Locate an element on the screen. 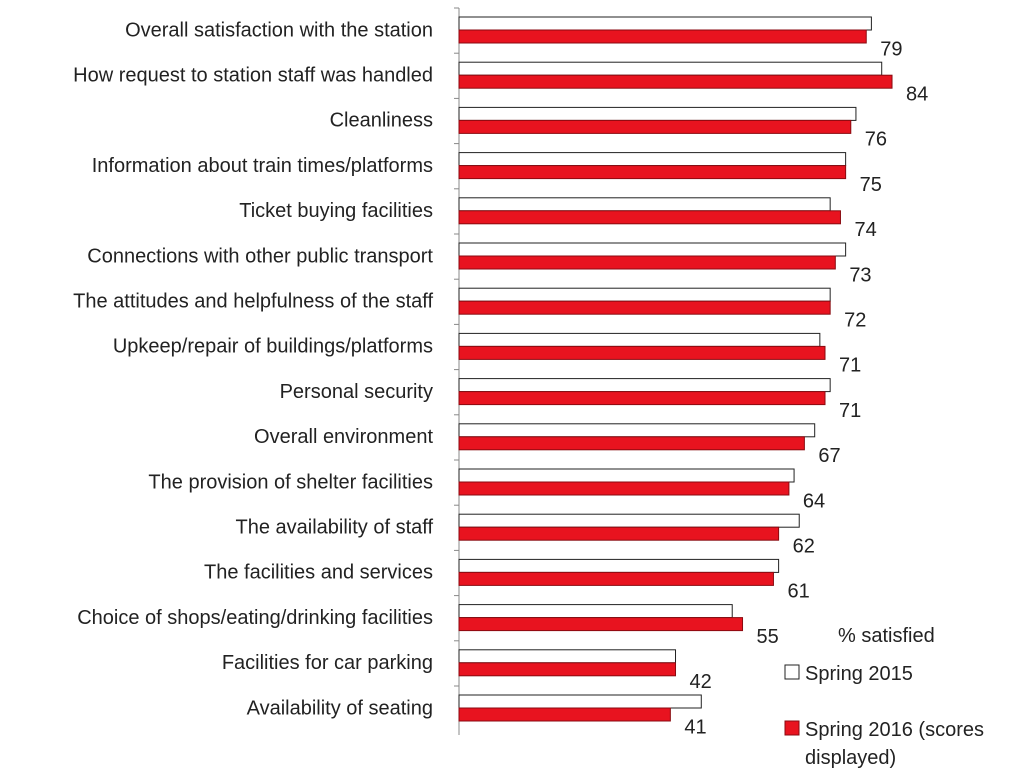  category-label: Upkeep/repair of buildings/platforms is located at coordinates (273, 347).